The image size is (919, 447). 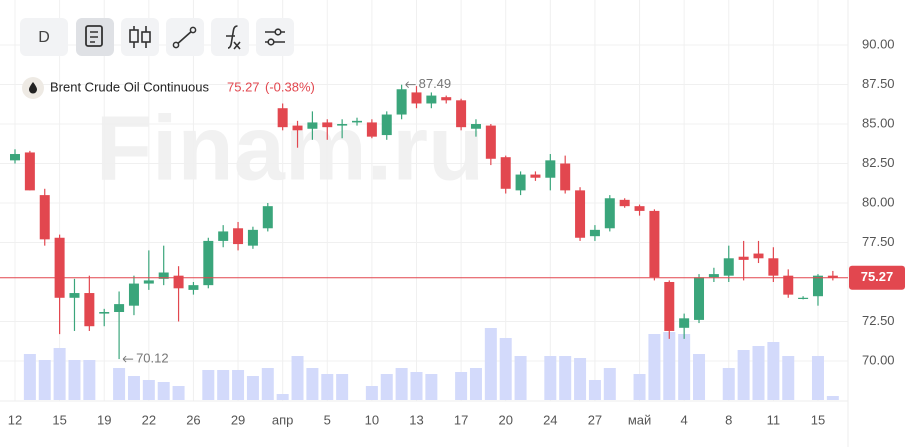 What do you see at coordinates (461, 419) in the screenshot?
I see `x-tick-label: 17` at bounding box center [461, 419].